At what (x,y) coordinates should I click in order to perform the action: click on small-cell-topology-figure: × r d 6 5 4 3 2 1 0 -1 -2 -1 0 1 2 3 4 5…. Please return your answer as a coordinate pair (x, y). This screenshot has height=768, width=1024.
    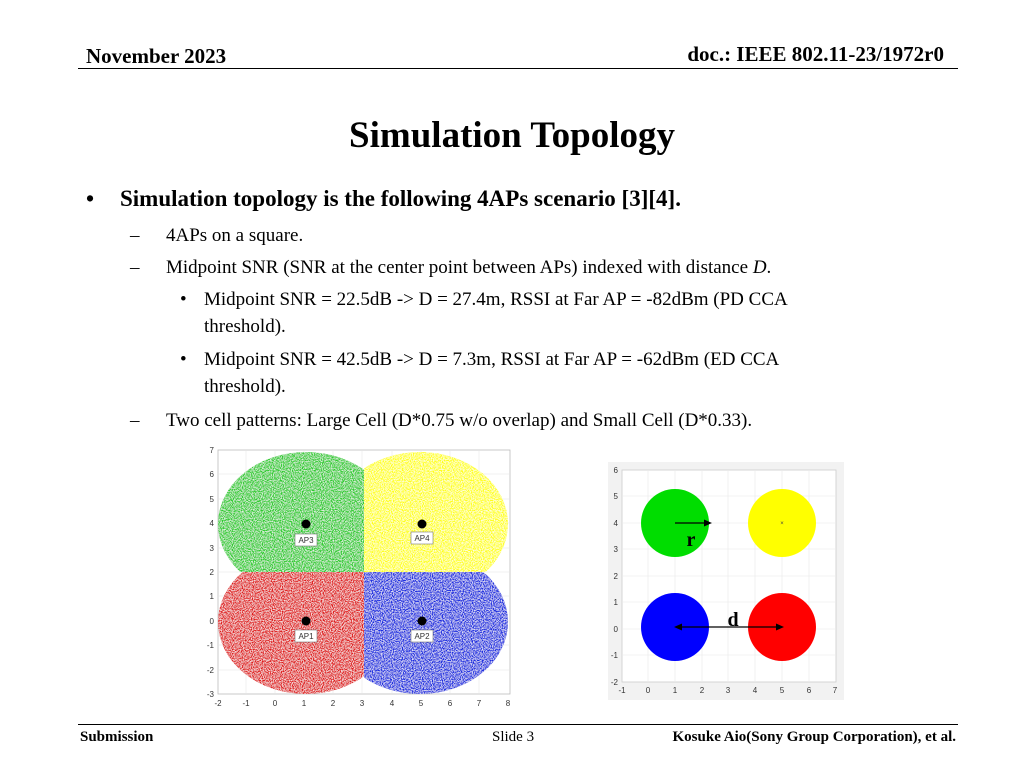
    Looking at the image, I should click on (726, 581).